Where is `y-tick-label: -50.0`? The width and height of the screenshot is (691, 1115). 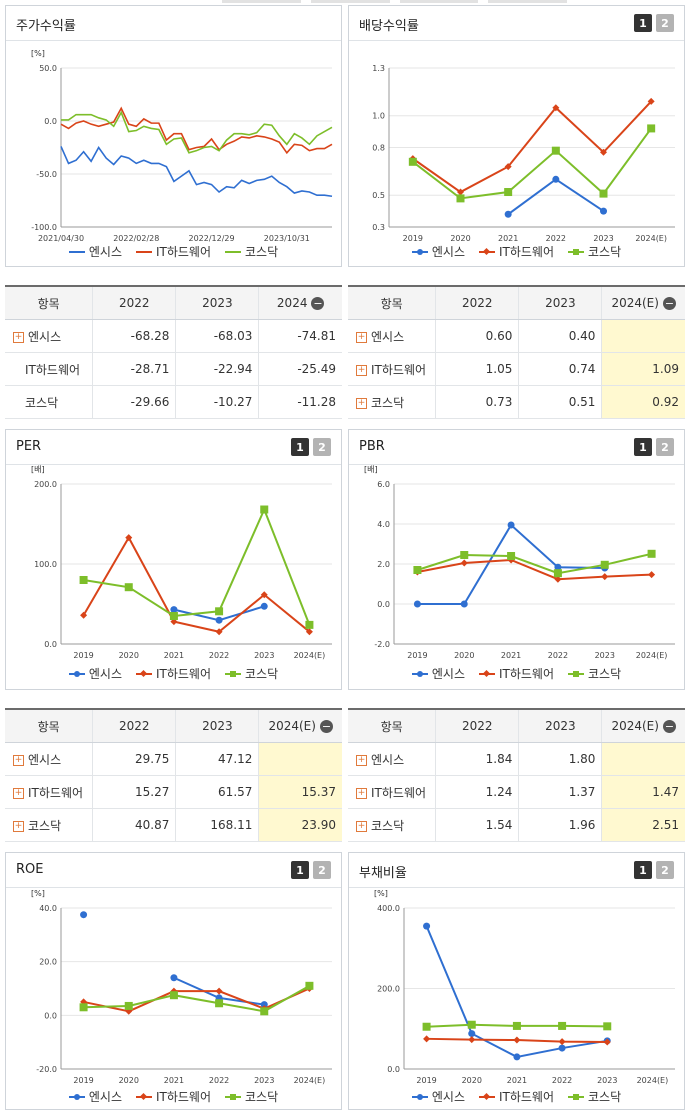
y-tick-label: -50.0 is located at coordinates (46, 174).